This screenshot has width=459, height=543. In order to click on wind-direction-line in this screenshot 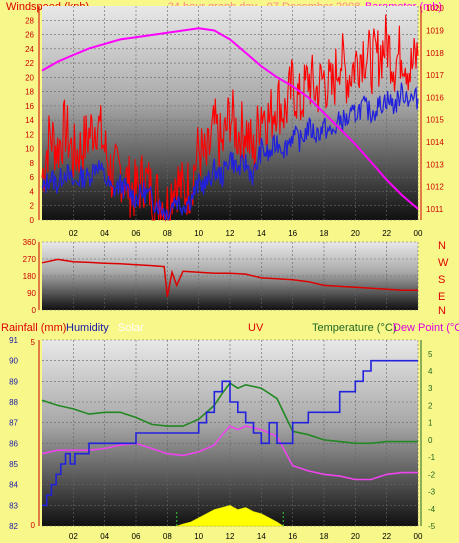, I will do `click(229, 277)`.